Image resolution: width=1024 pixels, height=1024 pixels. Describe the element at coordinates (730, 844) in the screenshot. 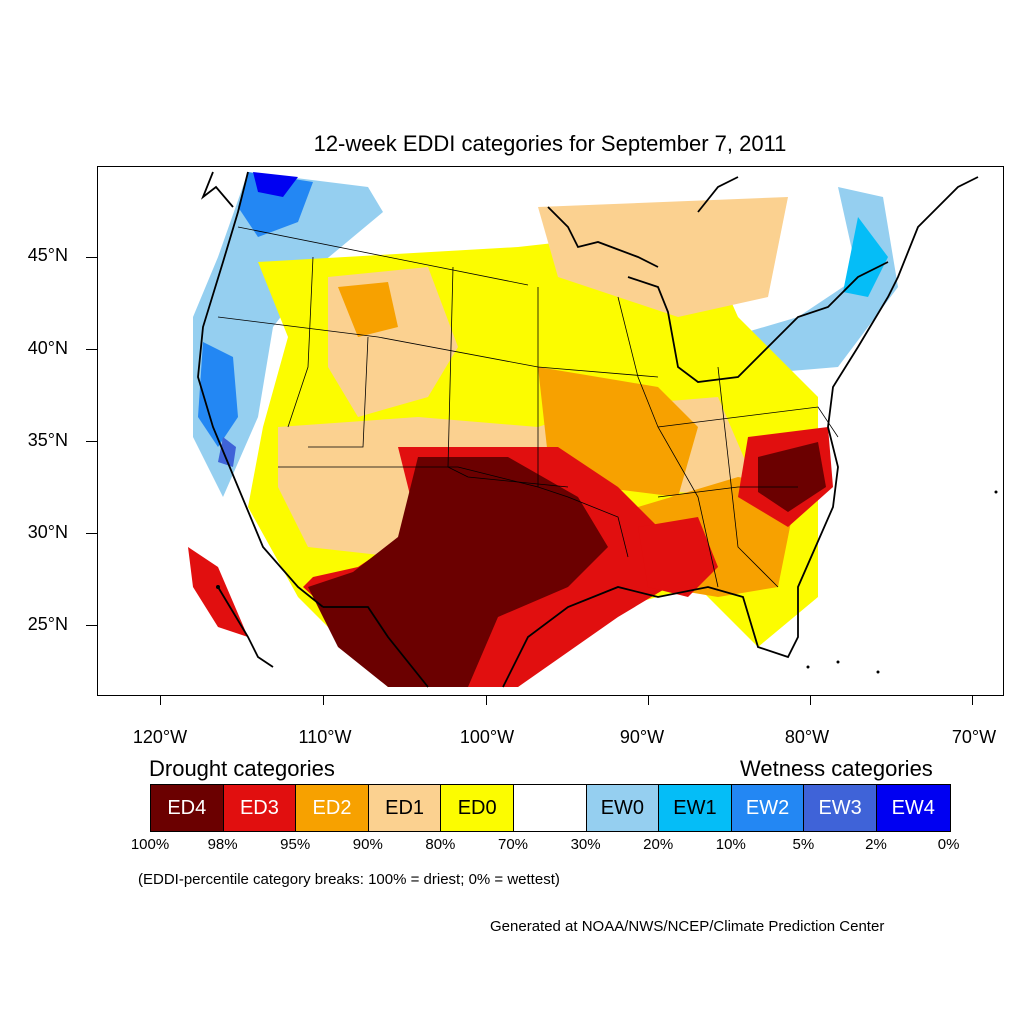

I see `legend-break-label: 10%` at that location.